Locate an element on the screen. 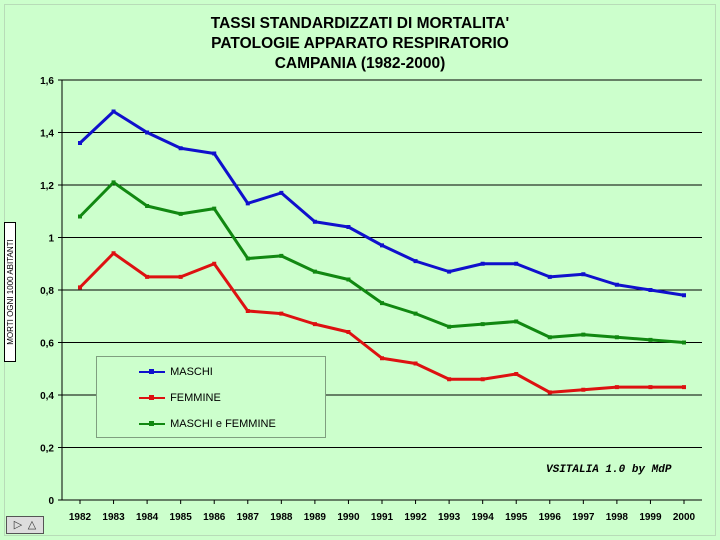 The width and height of the screenshot is (720, 540). x-tick-label: 1993 is located at coordinates (449, 517).